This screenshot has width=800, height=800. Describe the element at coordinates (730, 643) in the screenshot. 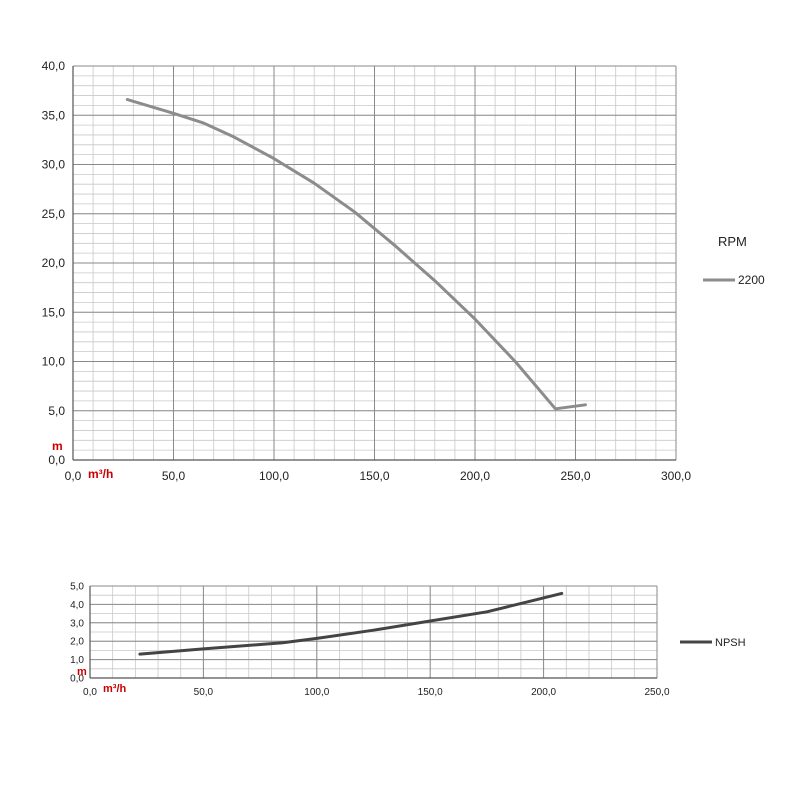

I see `legend-entry: NPSH` at that location.